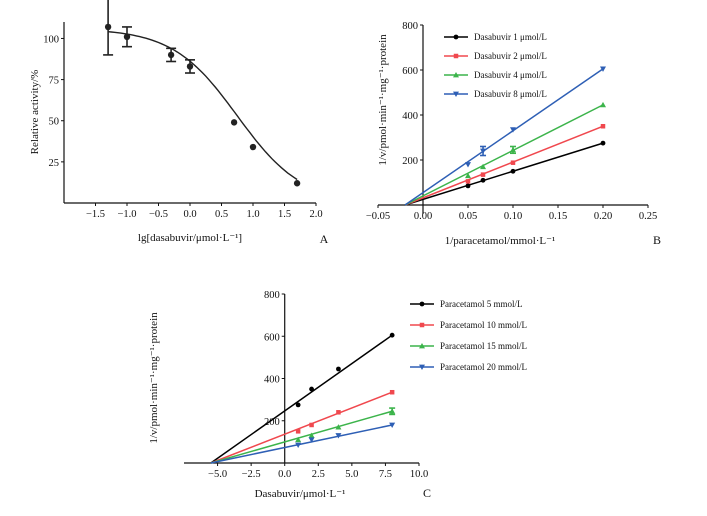 Image resolution: width=707 pixels, height=516 pixels. What do you see at coordinates (657, 240) in the screenshot?
I see `panel-letter: B` at bounding box center [657, 240].